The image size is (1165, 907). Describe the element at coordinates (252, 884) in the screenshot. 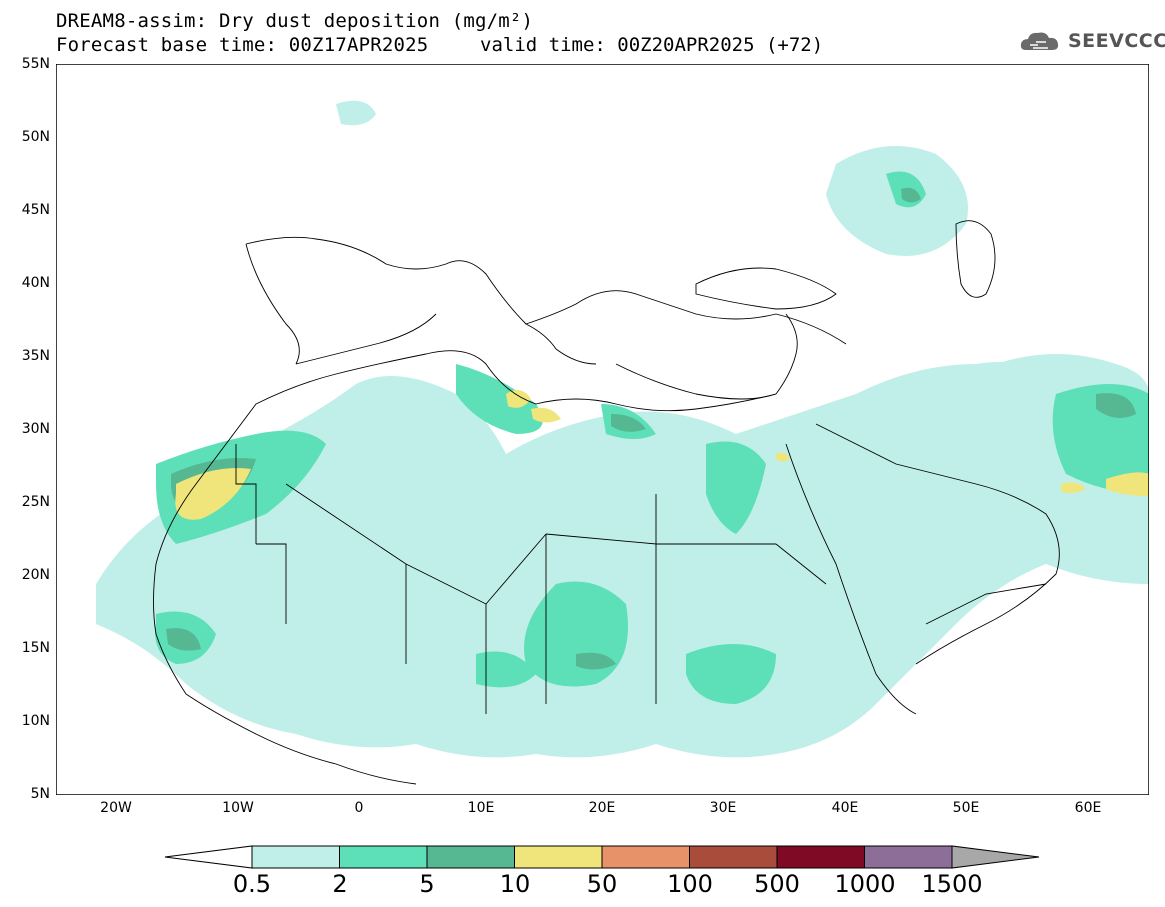

I see `legend-label: 0.5` at that location.